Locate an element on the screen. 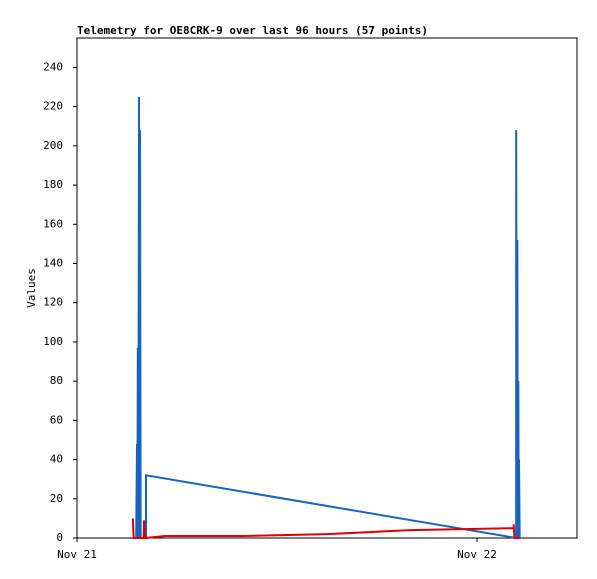  series-line is located at coordinates (326, 529).